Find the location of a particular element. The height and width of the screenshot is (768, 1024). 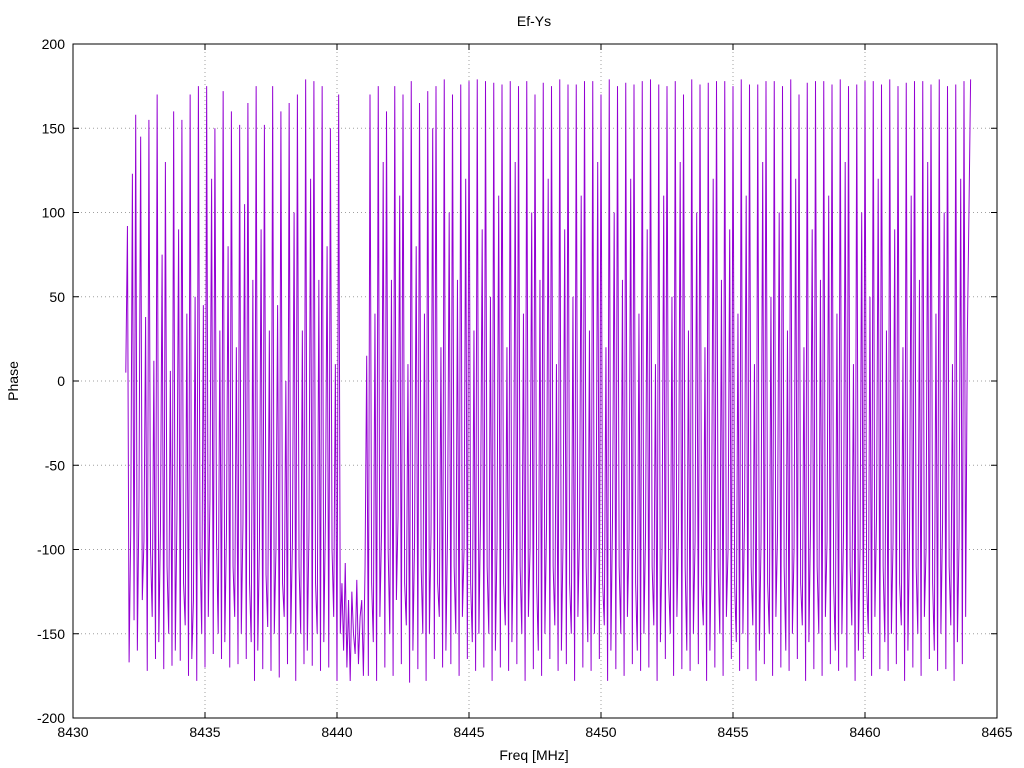

x-tick-label: 8430 is located at coordinates (72, 732).